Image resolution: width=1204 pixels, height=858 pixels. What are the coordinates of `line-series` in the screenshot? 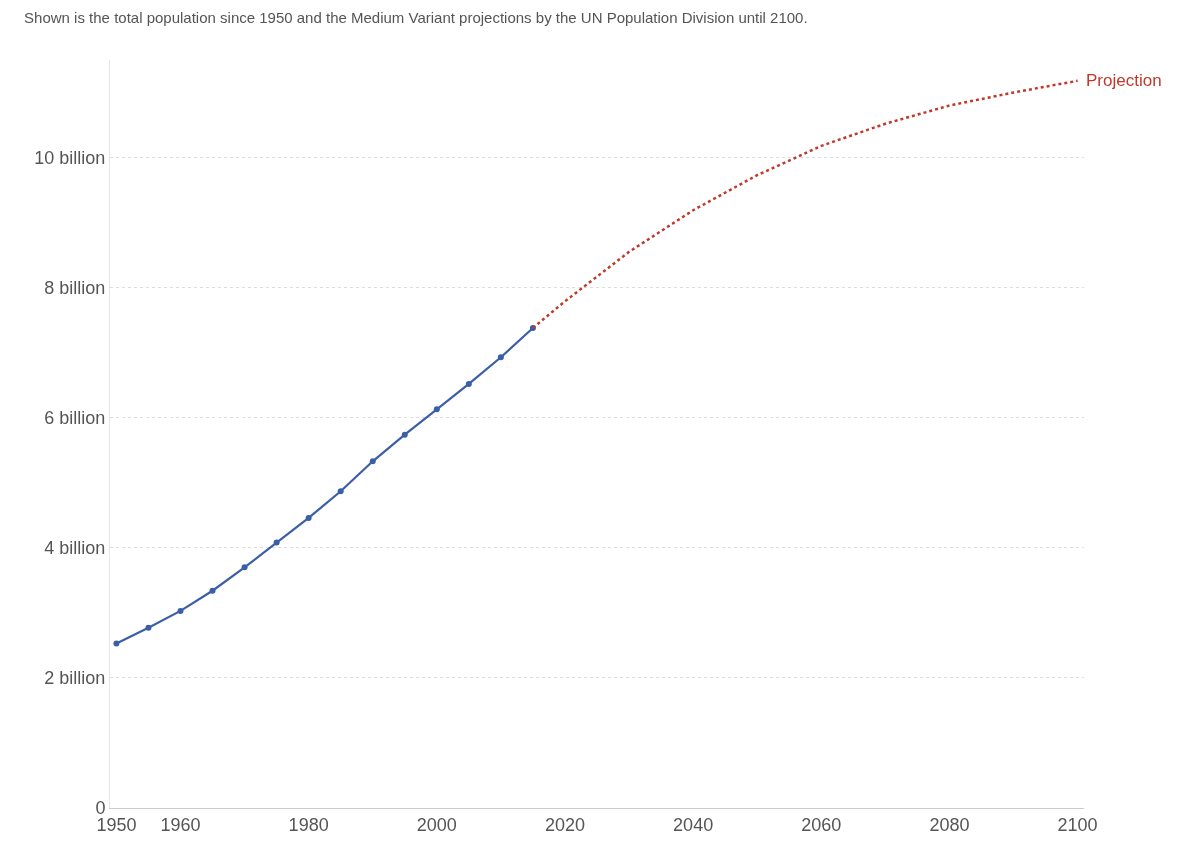 It's located at (805, 204).